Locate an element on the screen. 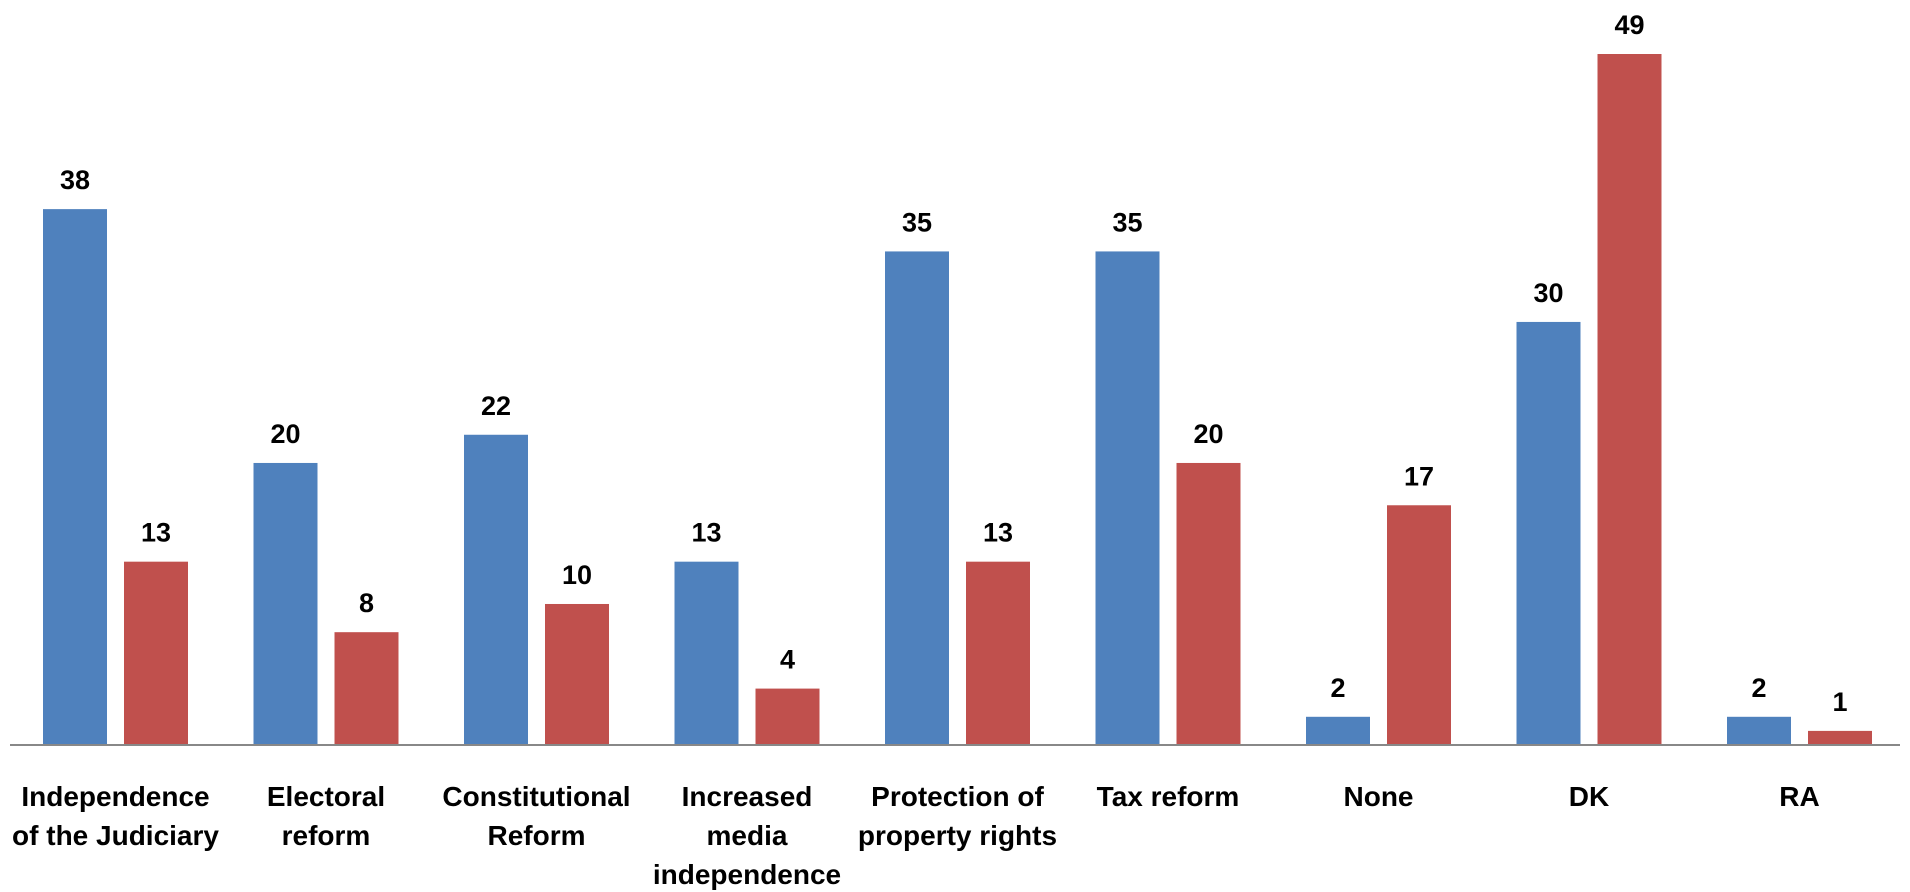 Image resolution: width=1910 pixels, height=892 pixels. category-label: RA is located at coordinates (1799, 796).